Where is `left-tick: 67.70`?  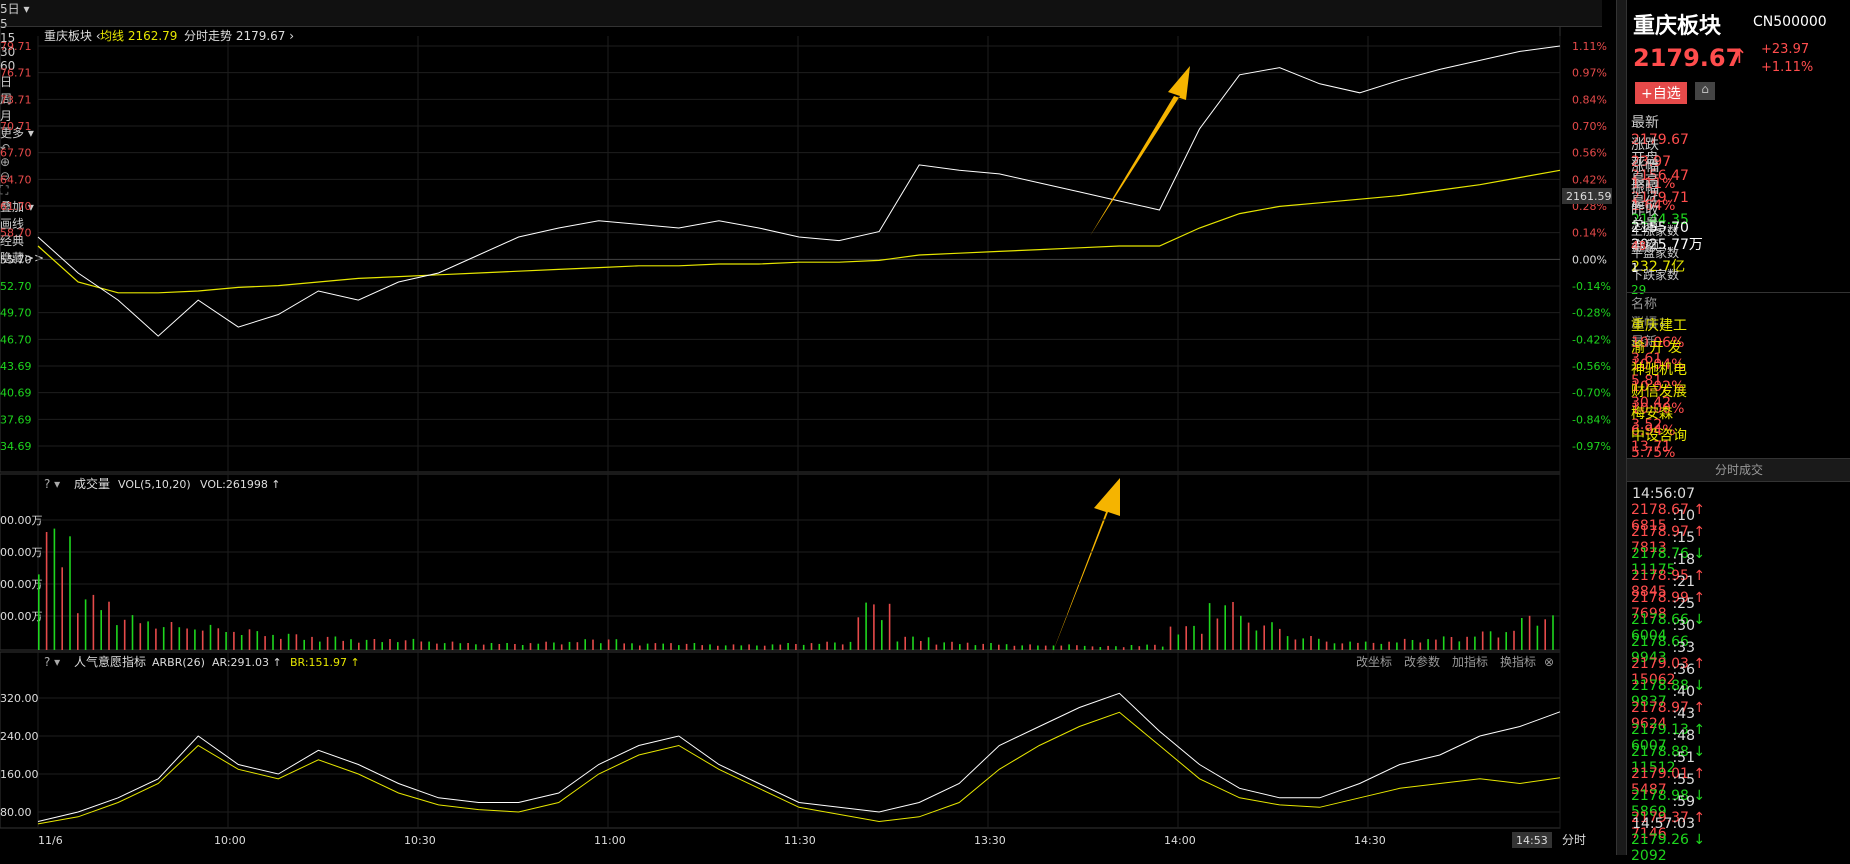
left-tick: 67.70 is located at coordinates (16, 153).